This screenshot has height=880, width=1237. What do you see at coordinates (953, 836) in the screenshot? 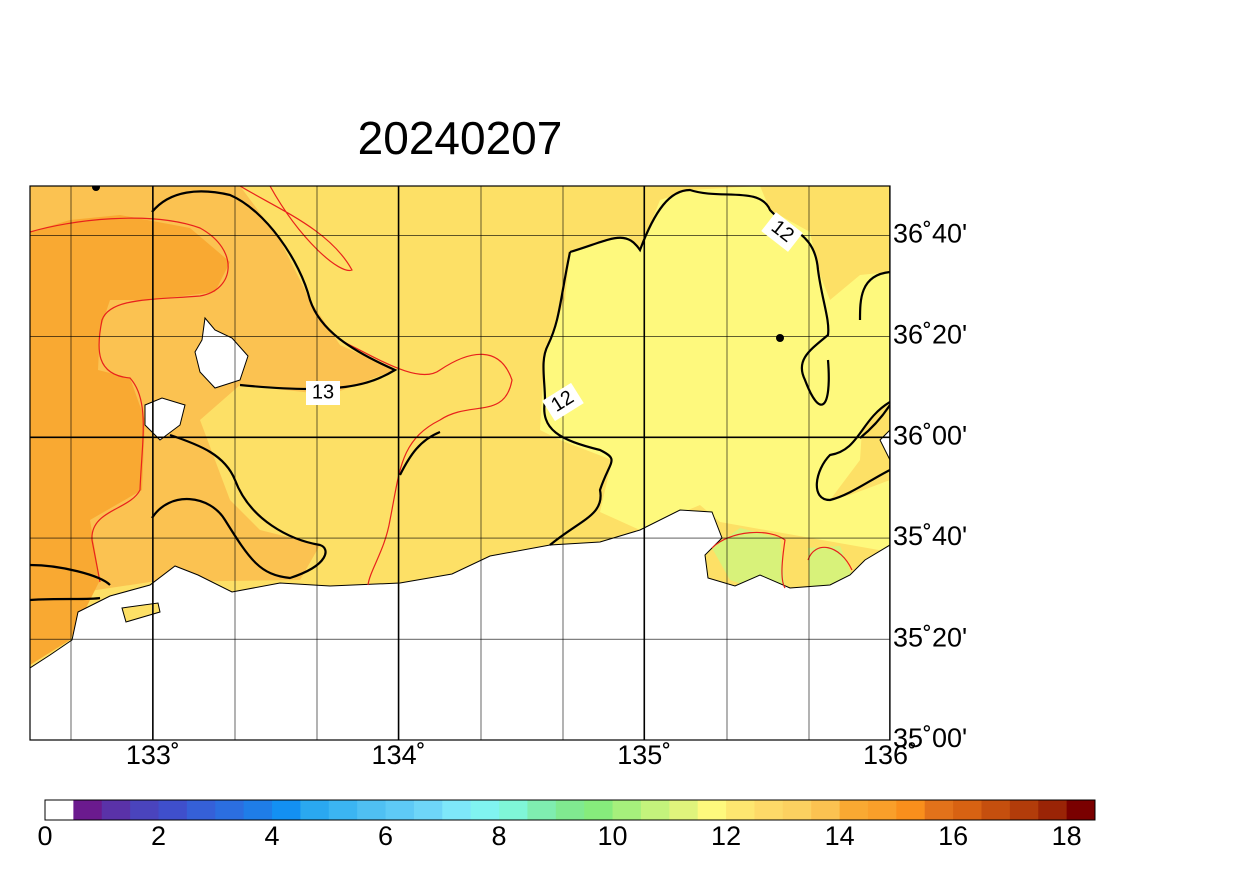
I see `colorbar-tick-label: 16` at bounding box center [953, 836].